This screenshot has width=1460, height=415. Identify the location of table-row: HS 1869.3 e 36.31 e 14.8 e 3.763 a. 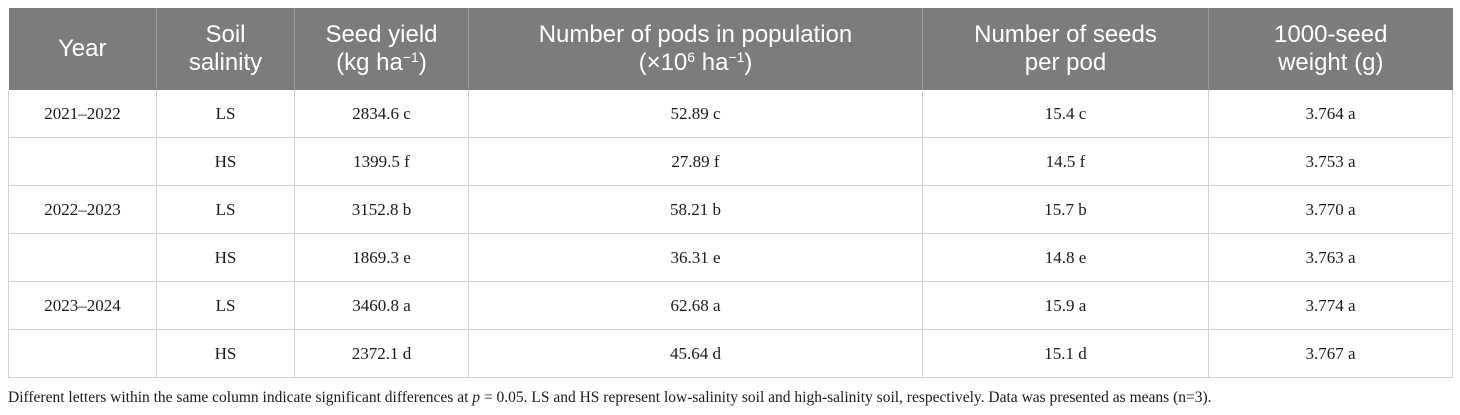
(730, 257).